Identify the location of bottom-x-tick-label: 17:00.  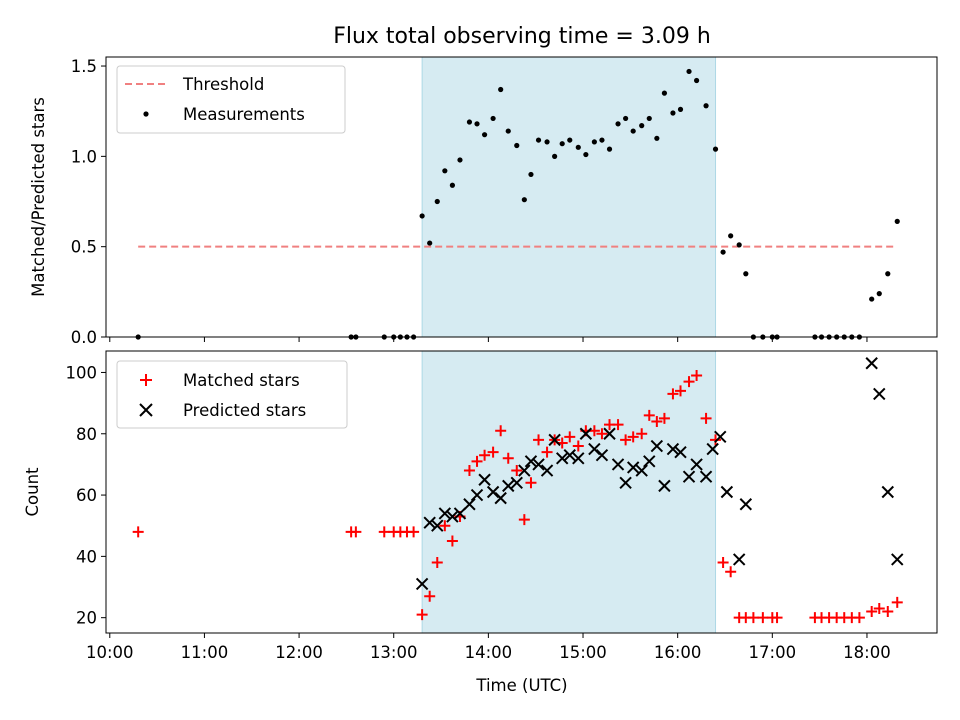
(773, 652).